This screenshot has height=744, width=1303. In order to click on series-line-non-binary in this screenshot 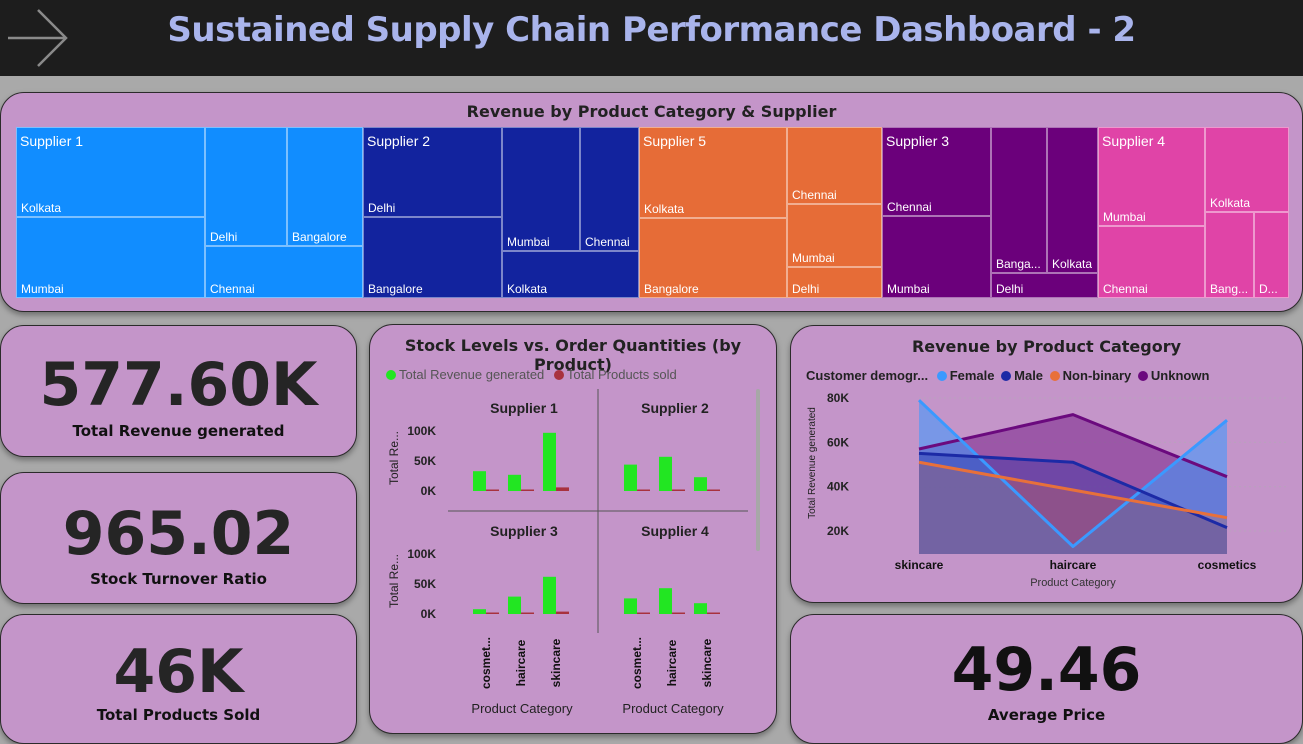, I will do `click(1073, 490)`.